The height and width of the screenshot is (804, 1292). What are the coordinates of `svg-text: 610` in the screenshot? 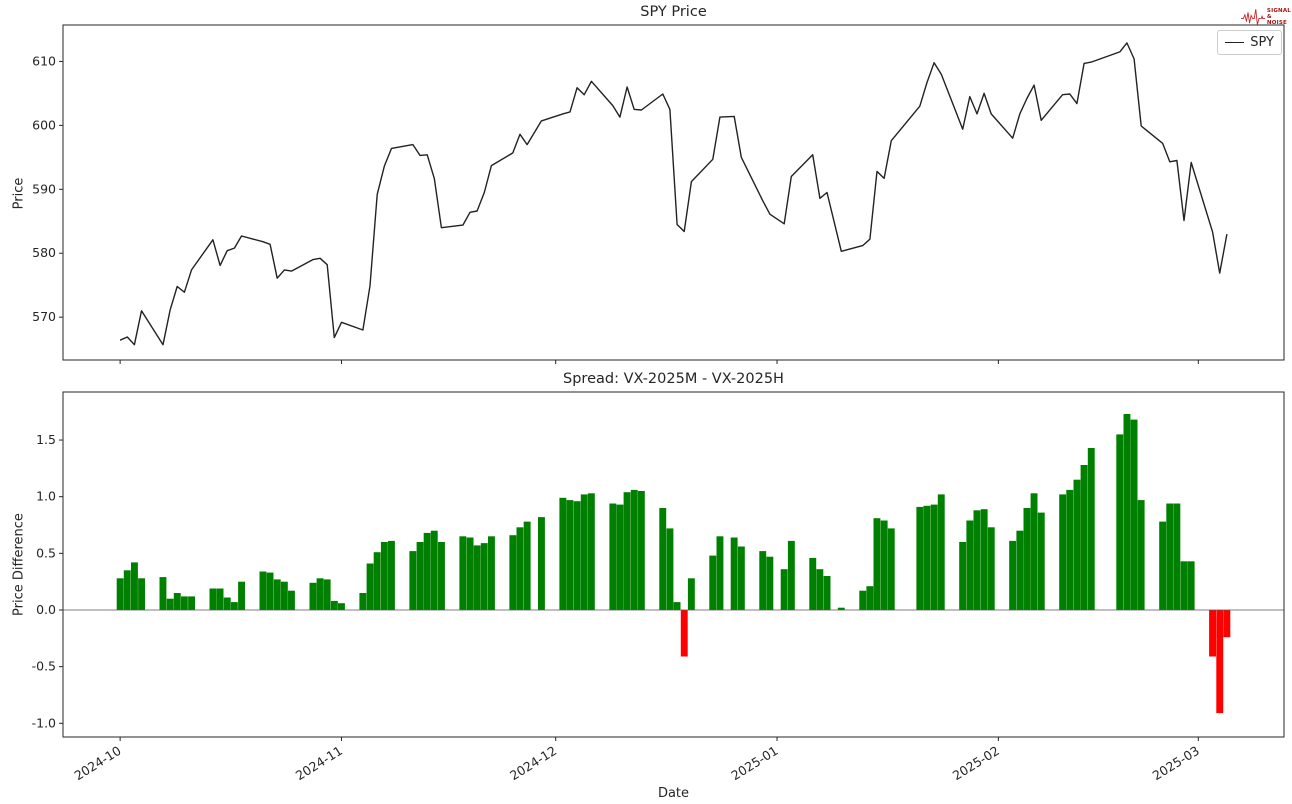 It's located at (44, 60).